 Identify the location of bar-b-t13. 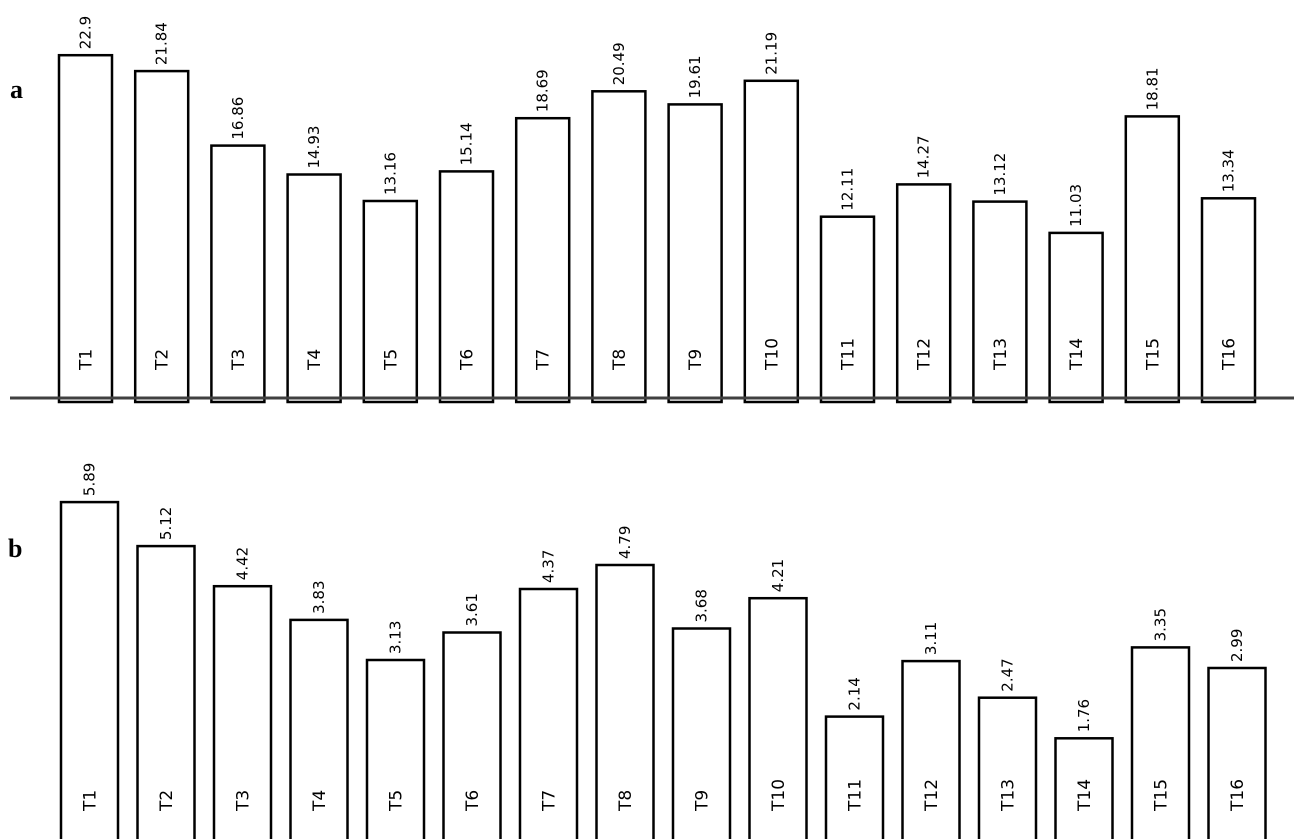
(1007, 767).